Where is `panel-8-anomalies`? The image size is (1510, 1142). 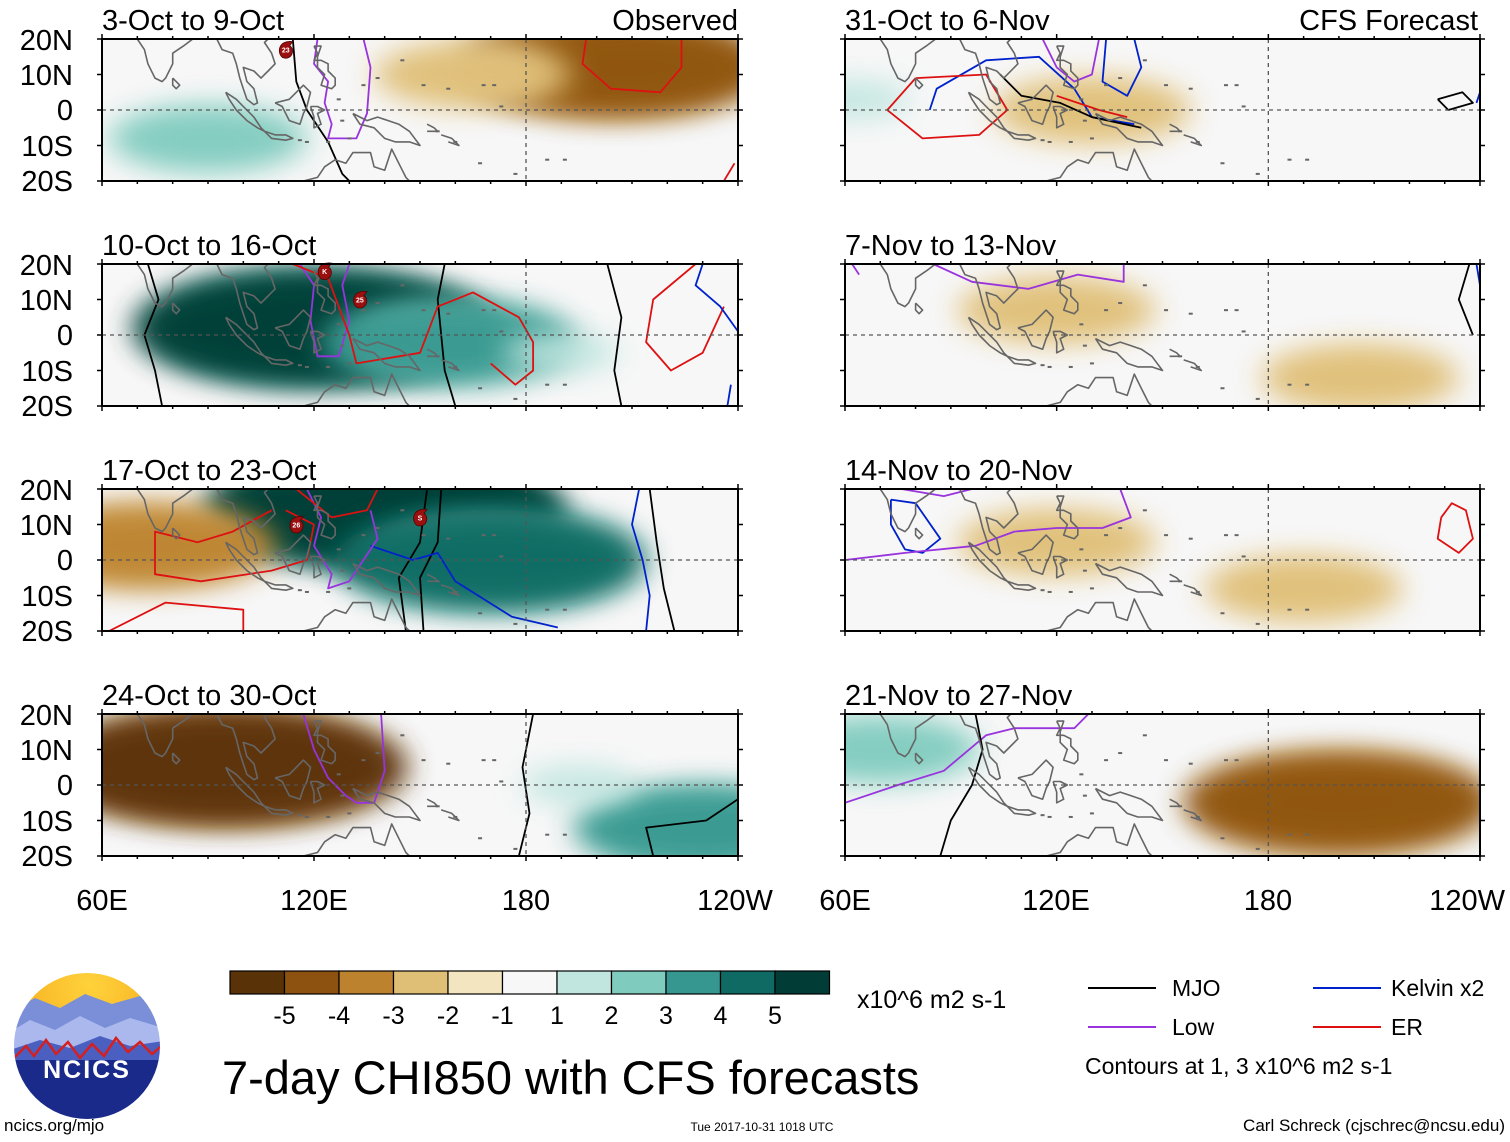 panel-8-anomalies is located at coordinates (1162, 784).